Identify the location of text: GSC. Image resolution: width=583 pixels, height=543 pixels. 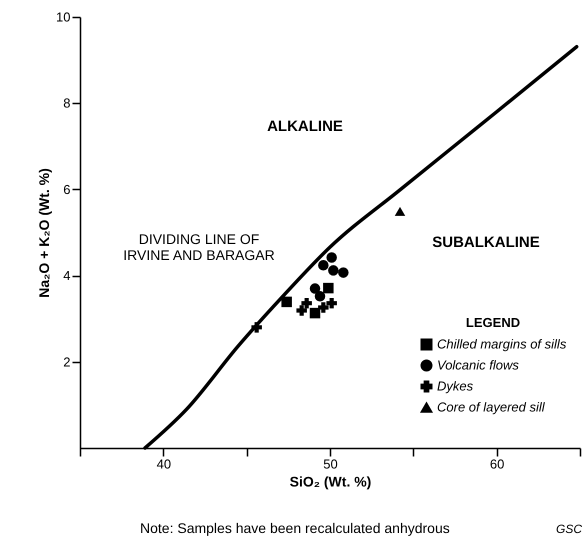
(569, 529).